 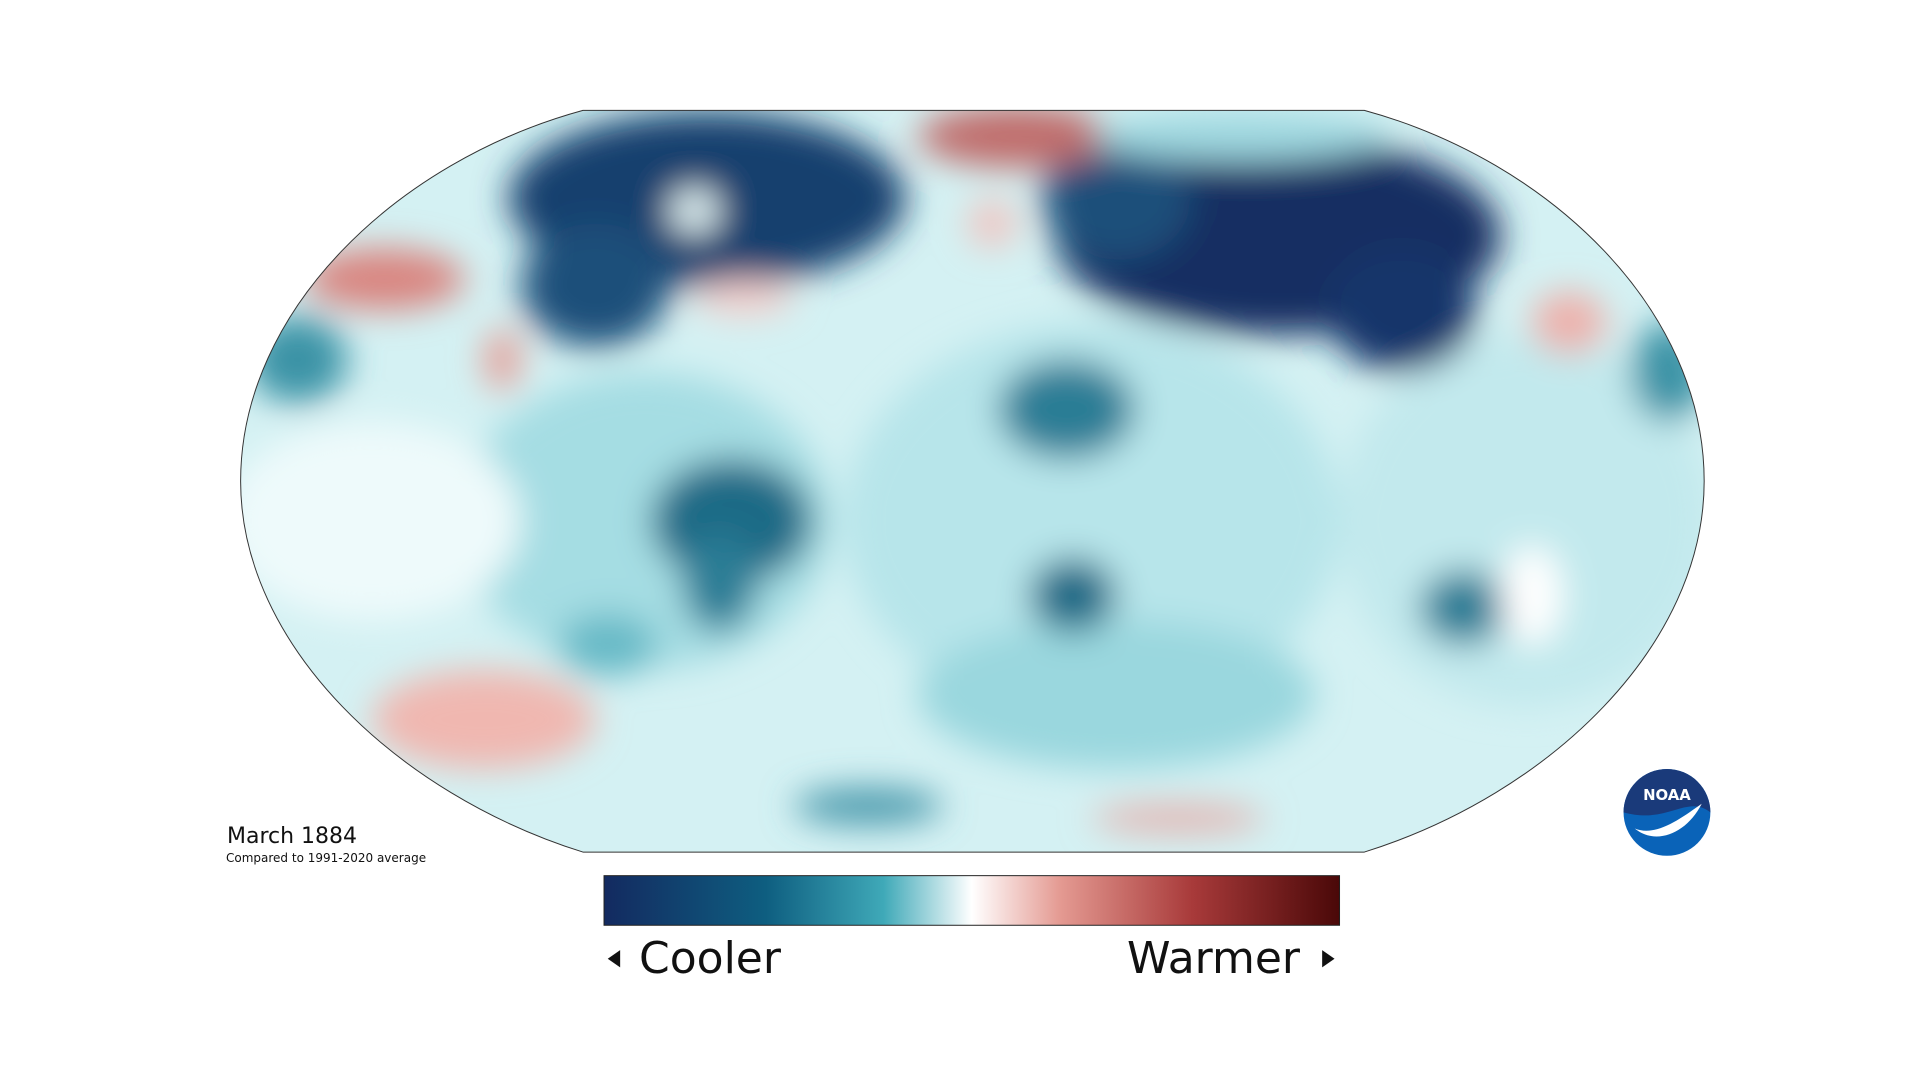 What do you see at coordinates (1213, 958) in the screenshot?
I see `legend-high: Warmer` at bounding box center [1213, 958].